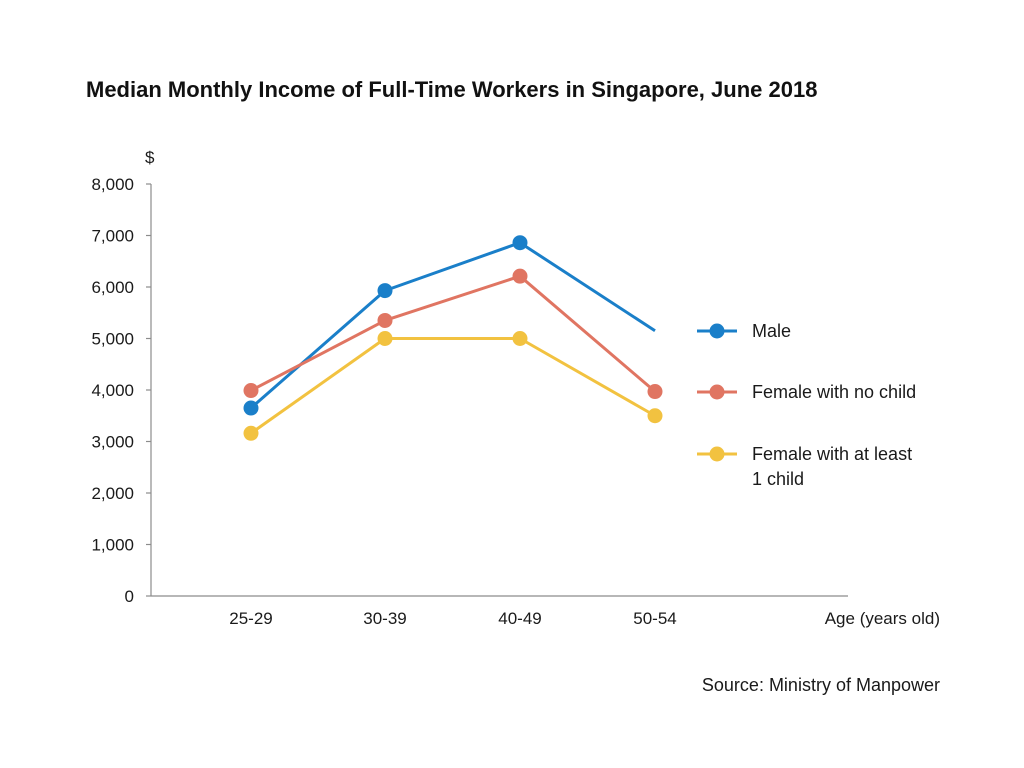  I want to click on x-tick-label: 25-29, so click(250, 618).